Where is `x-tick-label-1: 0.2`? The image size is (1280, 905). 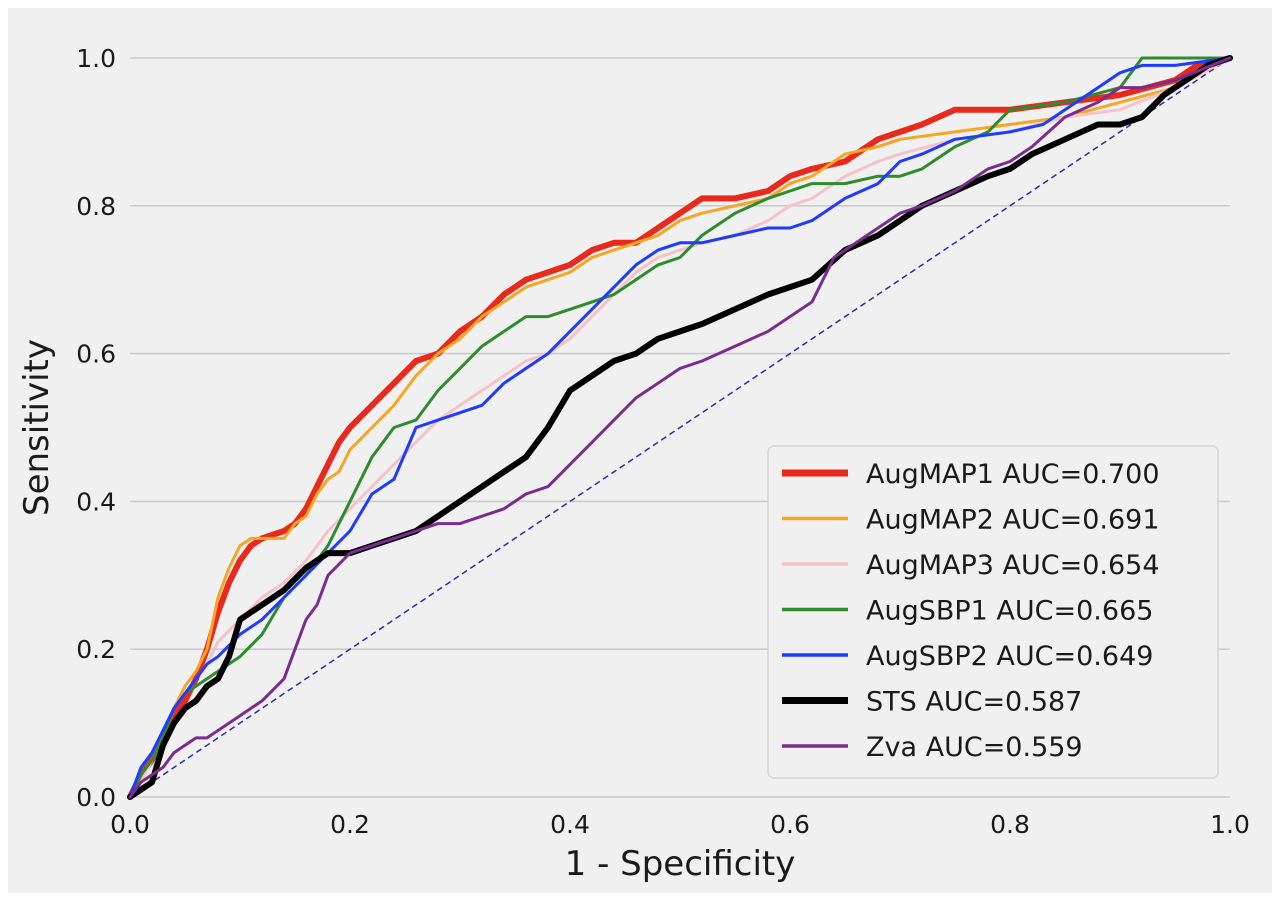 x-tick-label-1: 0.2 is located at coordinates (350, 824).